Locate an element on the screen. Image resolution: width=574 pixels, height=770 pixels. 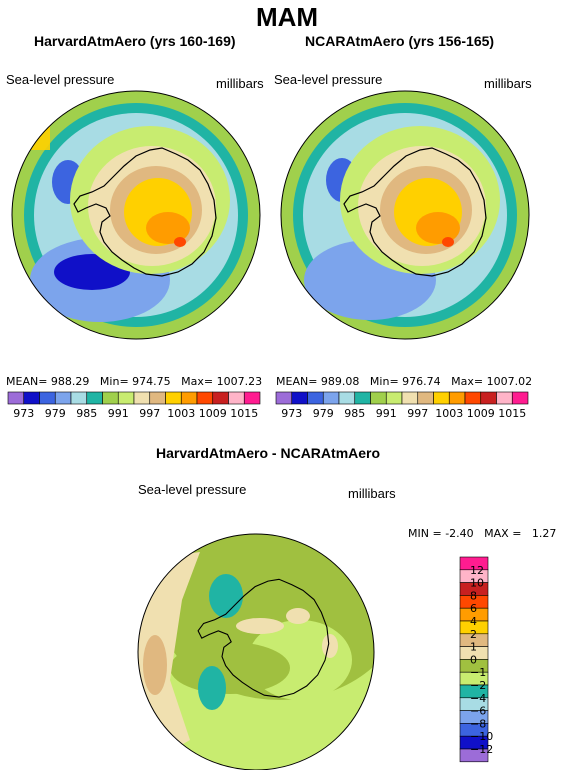
panel-left-variable: Sea-level pressure is located at coordinates (60, 79).